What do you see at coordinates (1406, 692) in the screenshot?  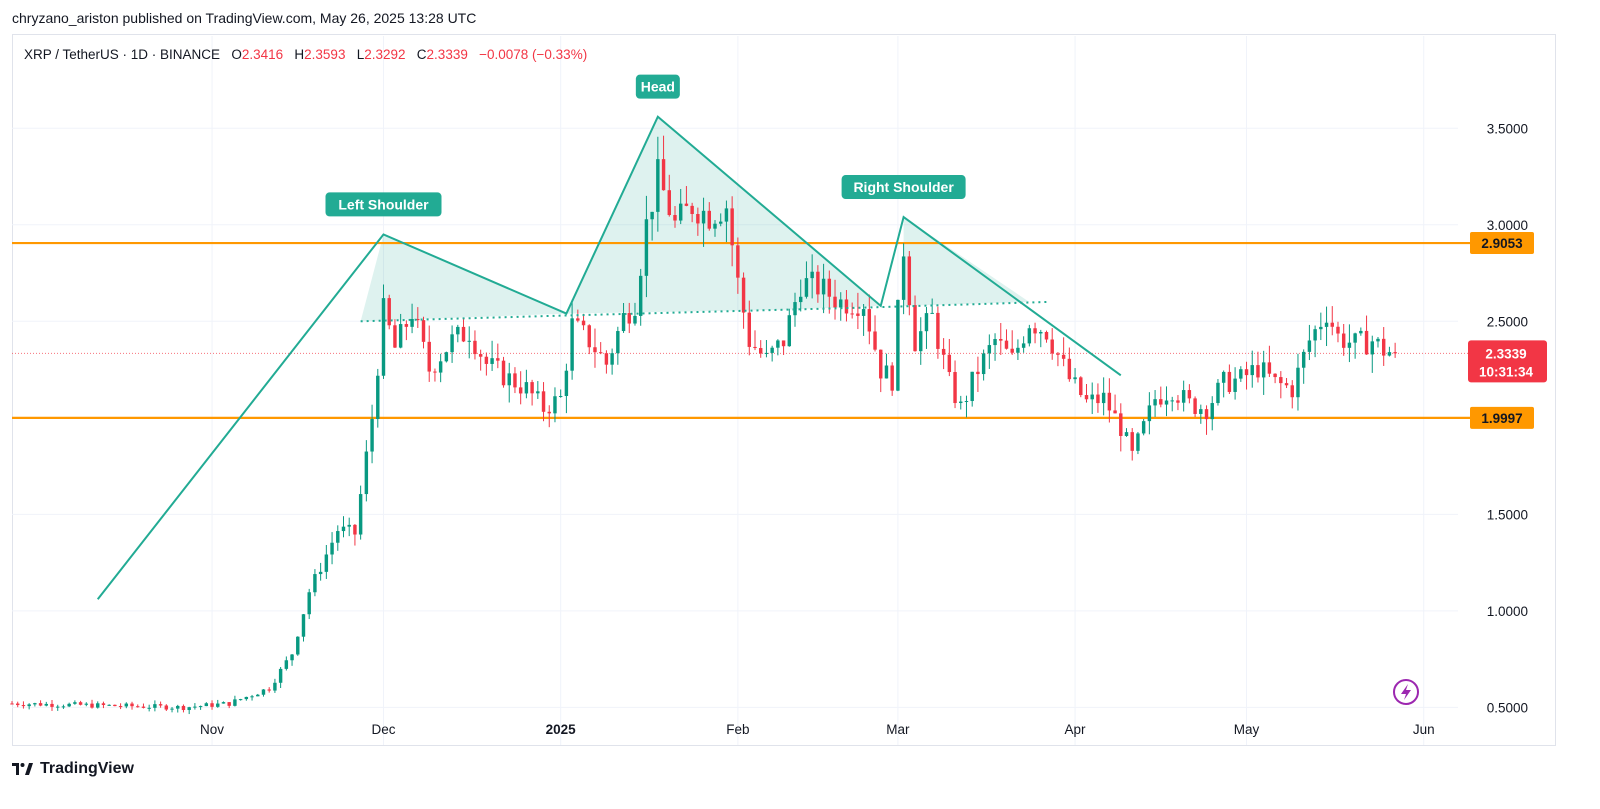 I see `lightning-icon` at bounding box center [1406, 692].